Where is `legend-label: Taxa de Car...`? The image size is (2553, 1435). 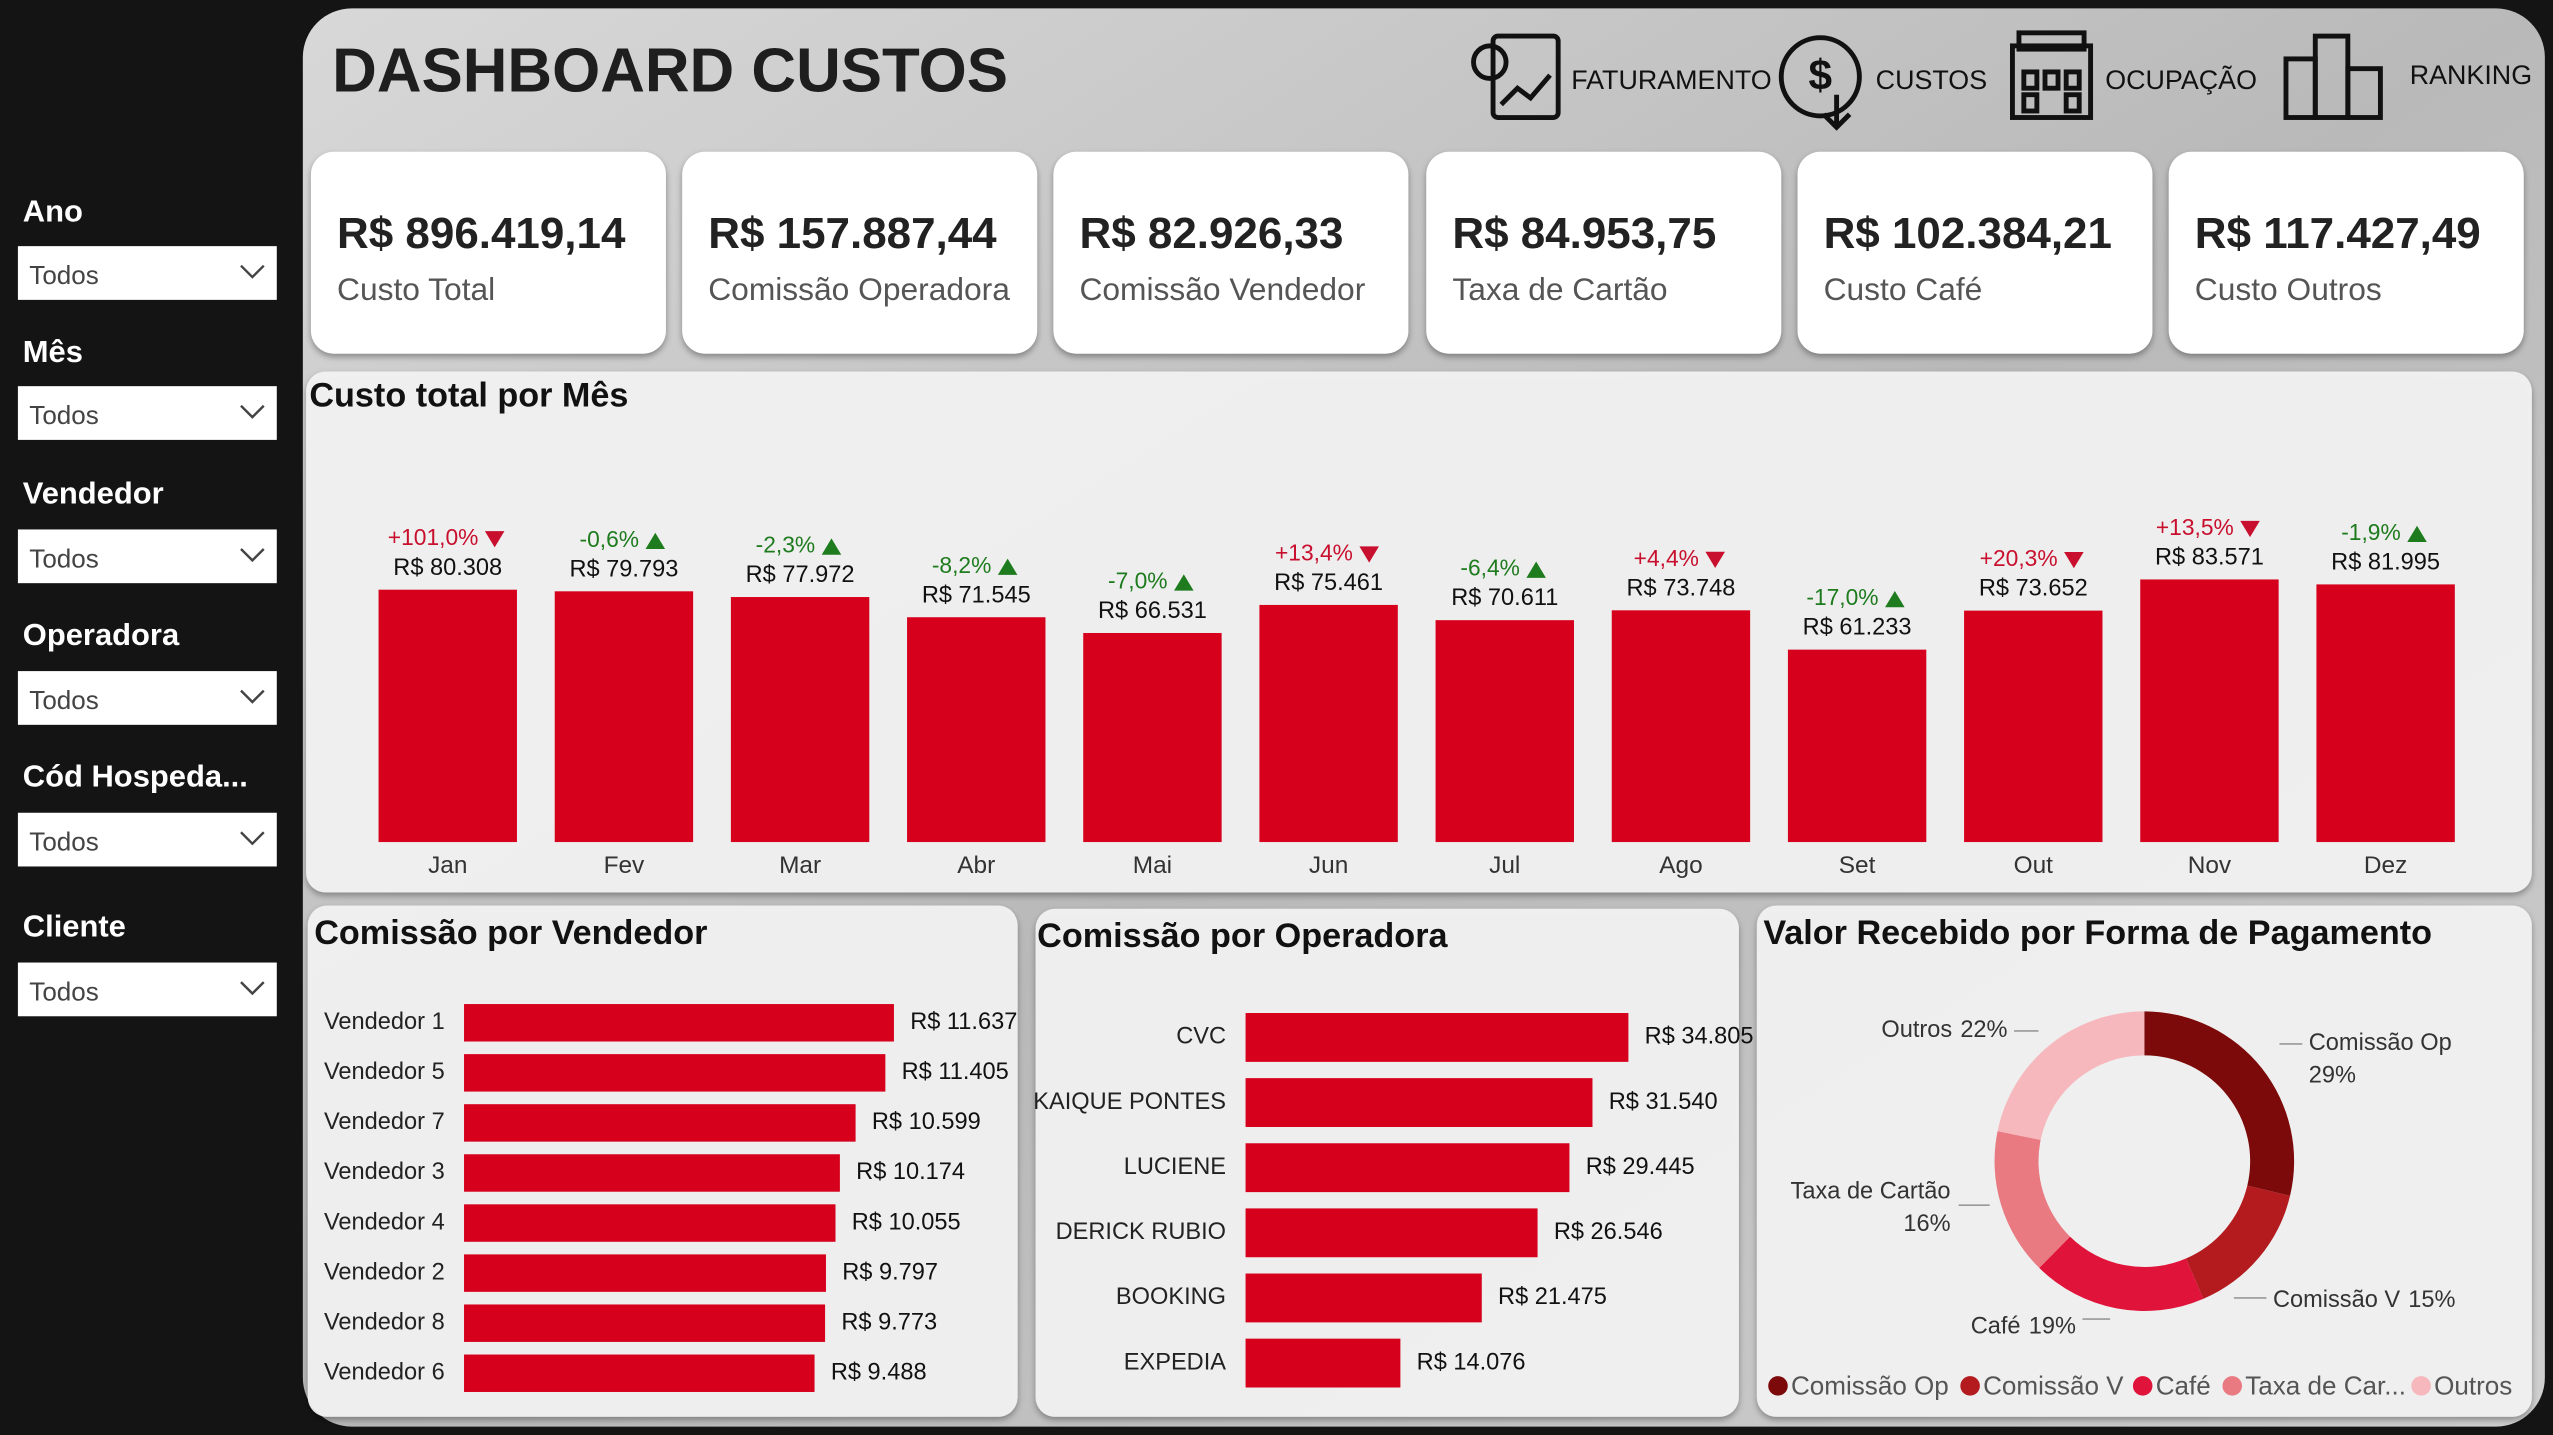 legend-label: Taxa de Car... is located at coordinates (2325, 1385).